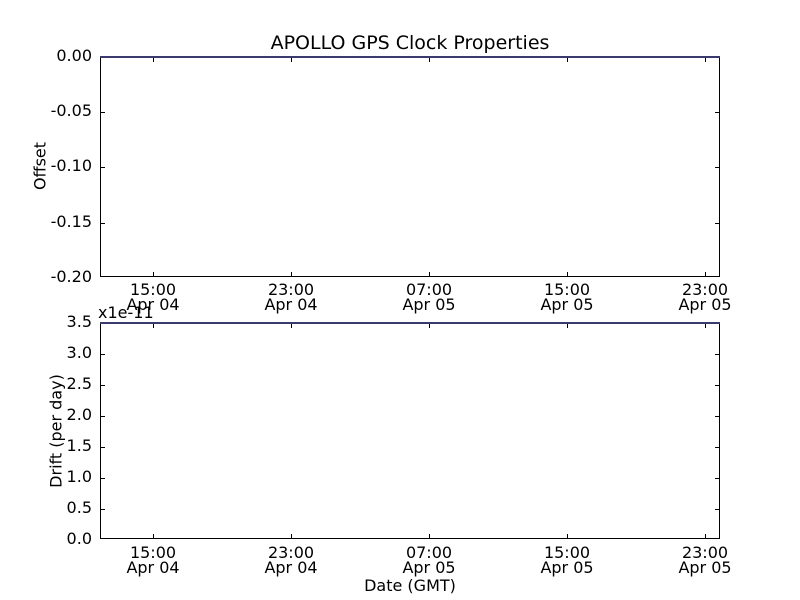 Image resolution: width=800 pixels, height=600 pixels. Describe the element at coordinates (410, 43) in the screenshot. I see `chart-title: APOLLO GPS Clock Properties` at that location.